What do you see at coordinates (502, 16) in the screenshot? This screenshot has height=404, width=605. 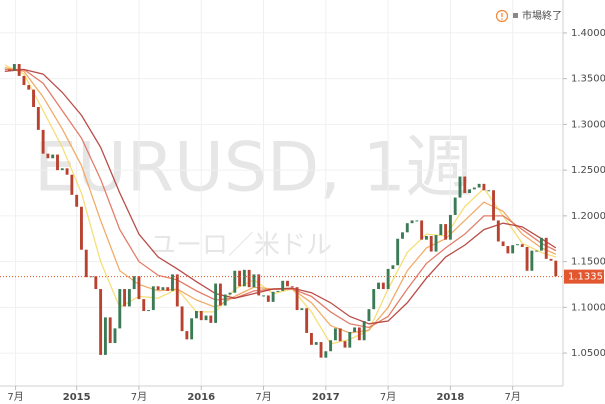 I see `status-icon` at bounding box center [502, 16].